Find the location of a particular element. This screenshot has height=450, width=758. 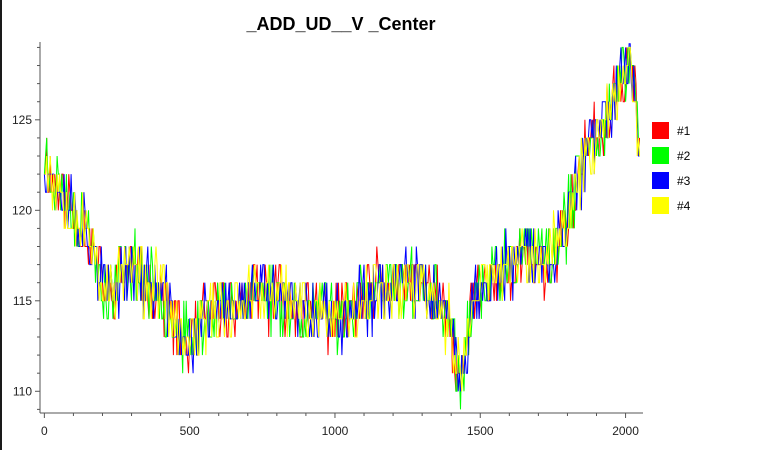

chart-title: _ADD_UD__V _Center is located at coordinates (340, 24).